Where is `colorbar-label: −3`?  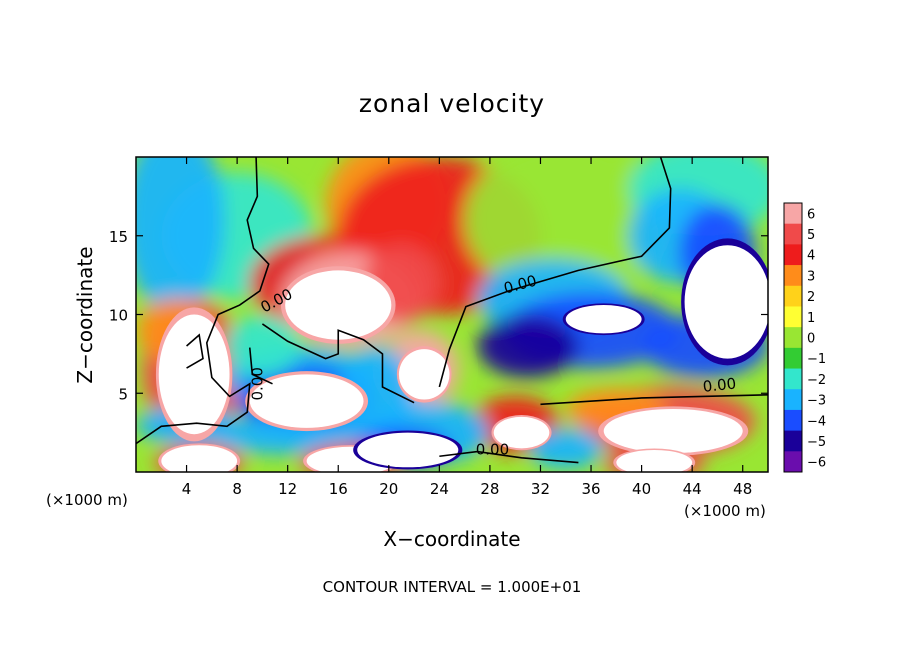 colorbar-label: −3 is located at coordinates (816, 401).